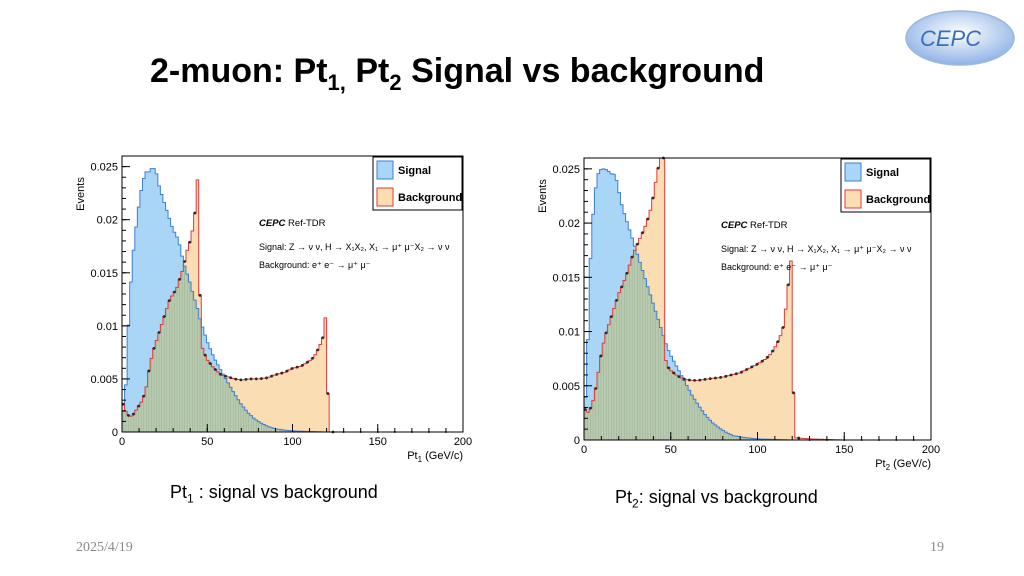 The image size is (1024, 576). I want to click on legend-label-signal: Signal, so click(882, 173).